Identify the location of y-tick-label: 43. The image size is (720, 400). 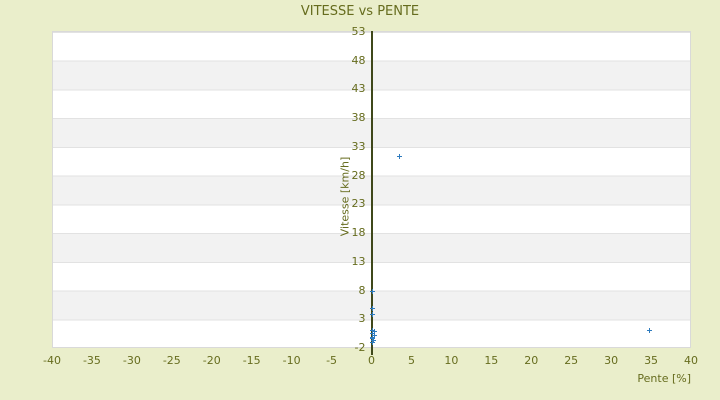
(358, 89).